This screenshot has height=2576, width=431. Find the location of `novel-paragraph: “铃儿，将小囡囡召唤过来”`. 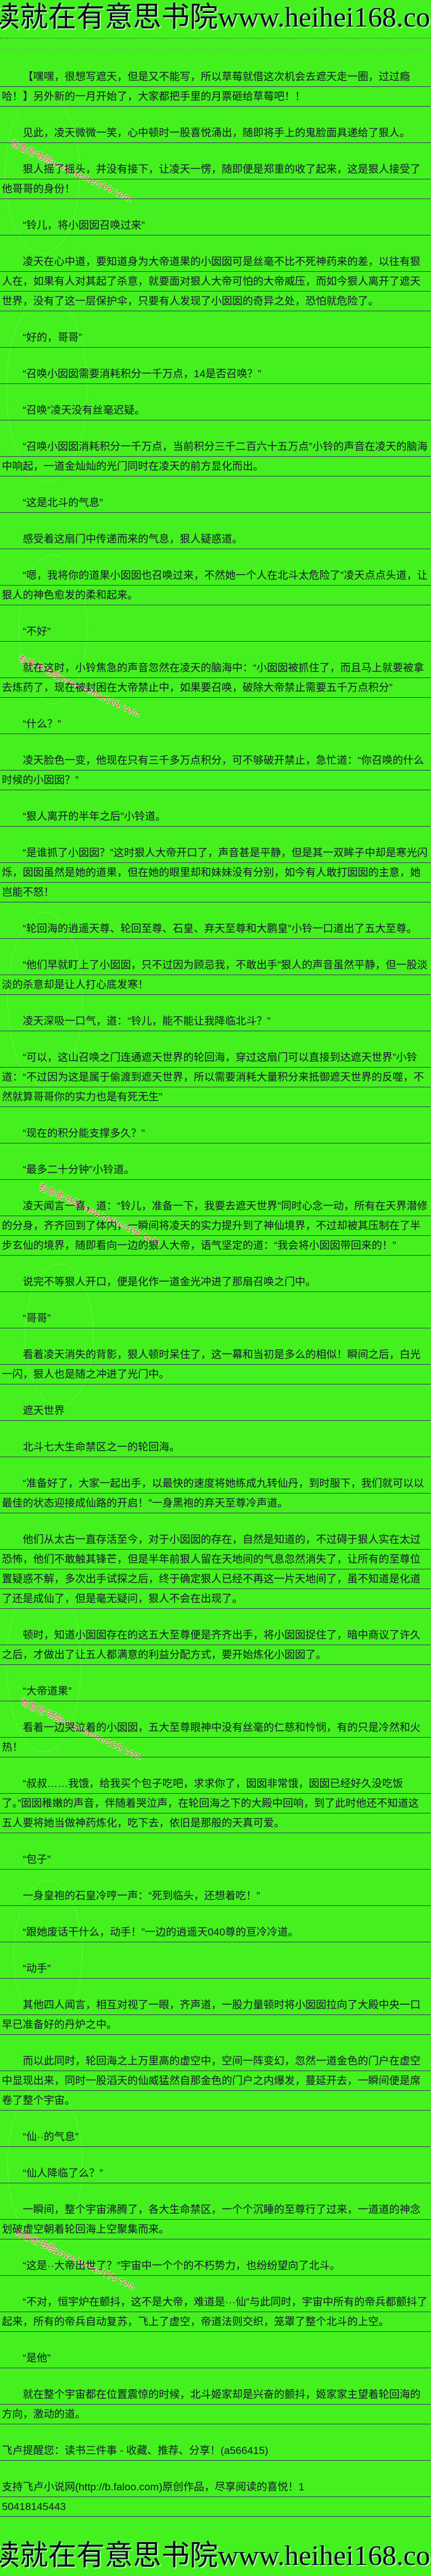

novel-paragraph: “铃儿，将小囡囡召唤过来” is located at coordinates (216, 225).